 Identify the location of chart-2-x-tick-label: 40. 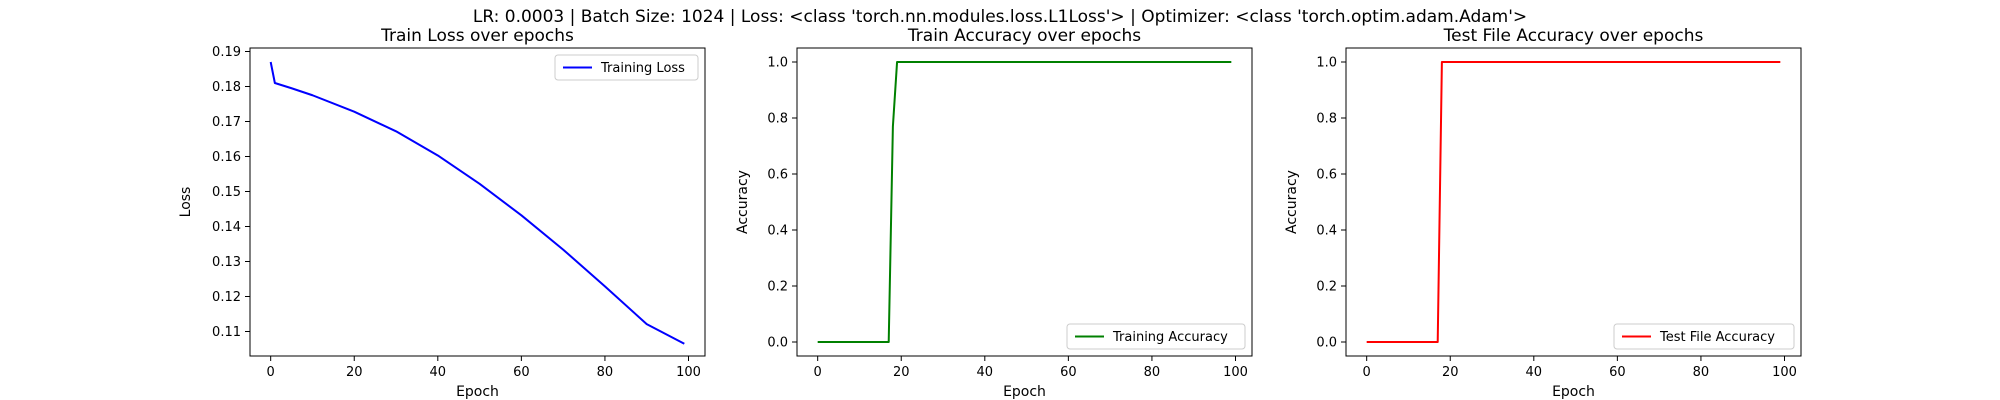
(985, 372).